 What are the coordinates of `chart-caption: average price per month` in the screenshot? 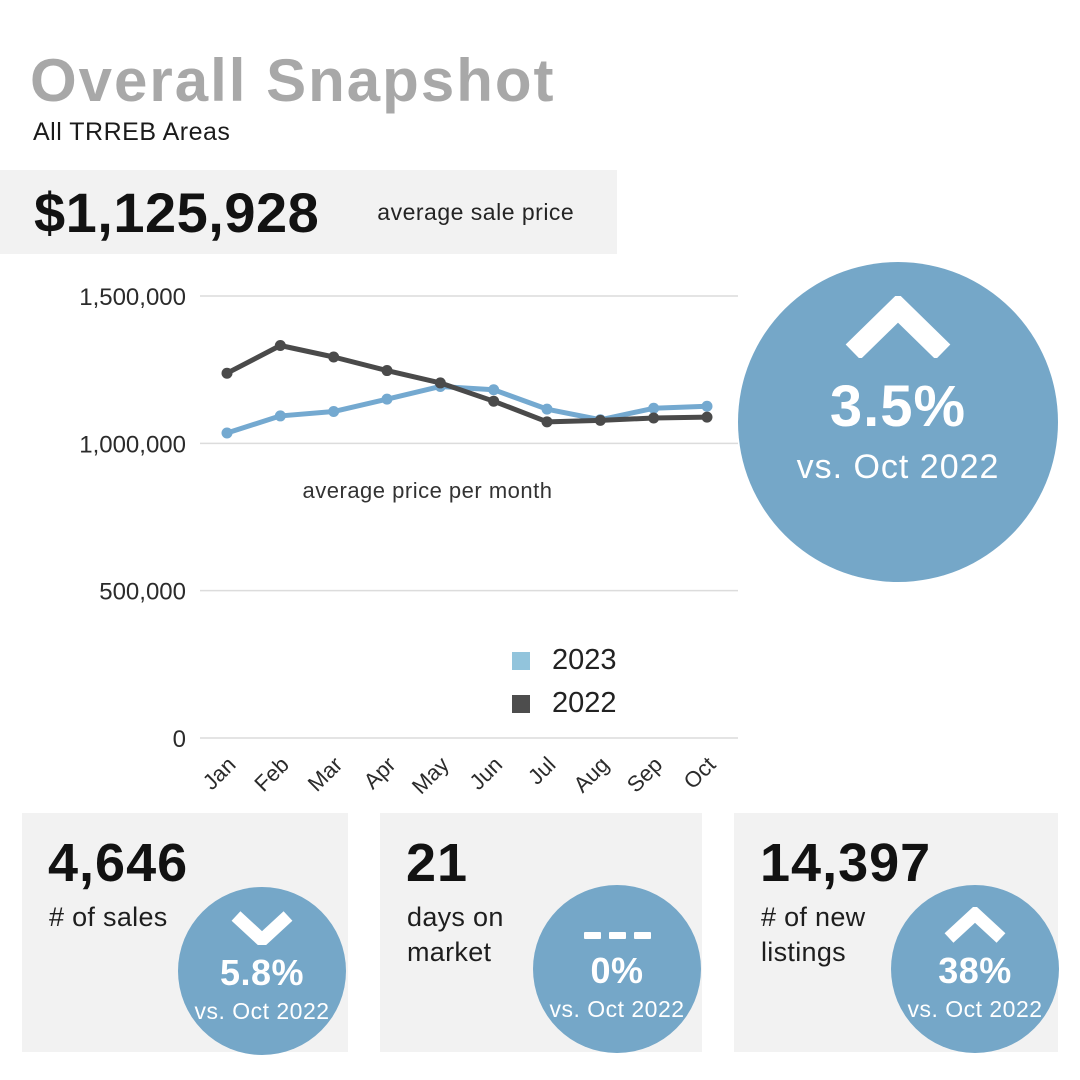 It's located at (427, 490).